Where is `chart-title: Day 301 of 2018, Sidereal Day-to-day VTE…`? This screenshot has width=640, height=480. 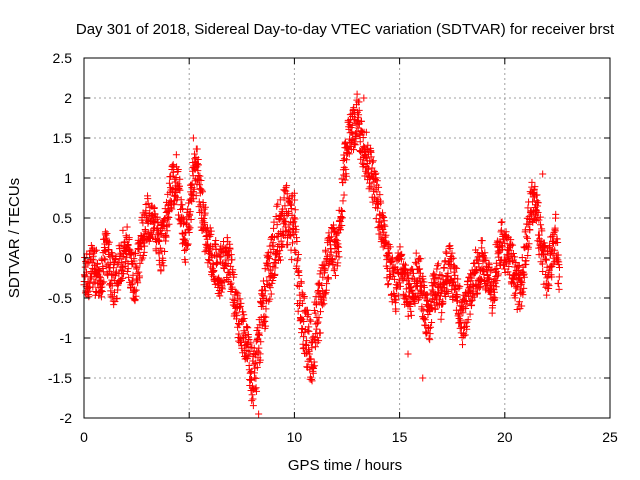
chart-title: Day 301 of 2018, Sidereal Day-to-day VTE… is located at coordinates (345, 29).